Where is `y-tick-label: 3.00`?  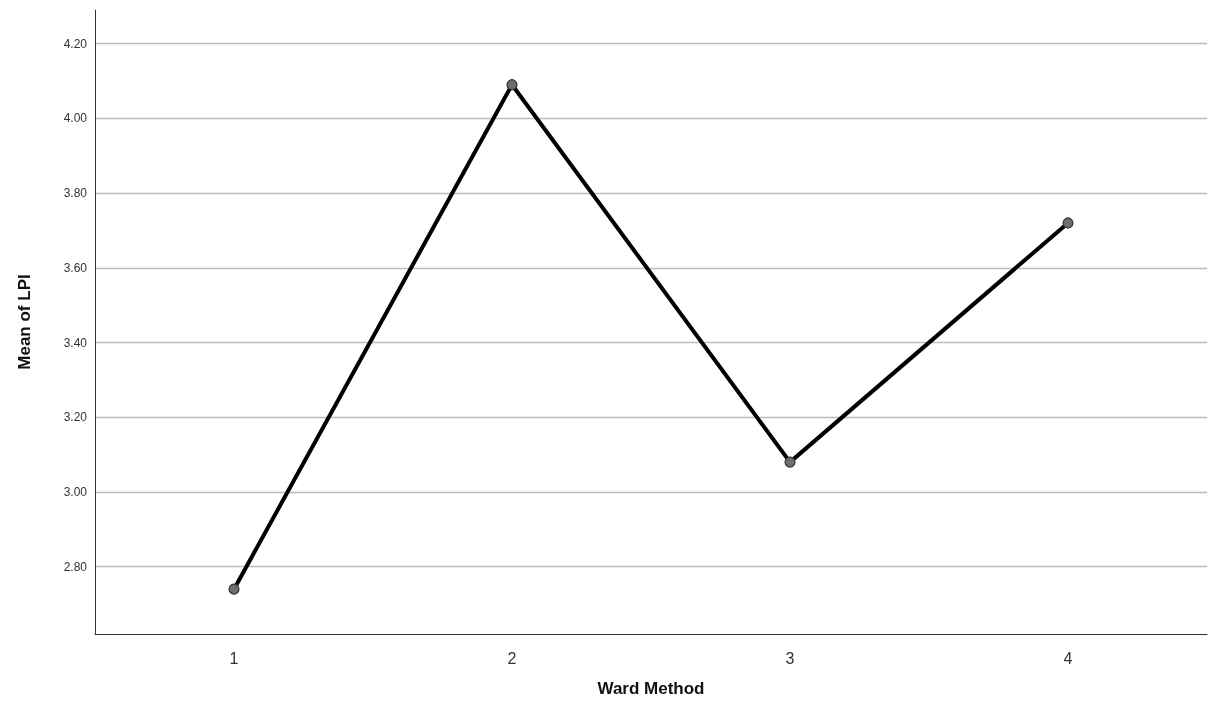
y-tick-label: 3.00 is located at coordinates (75, 492).